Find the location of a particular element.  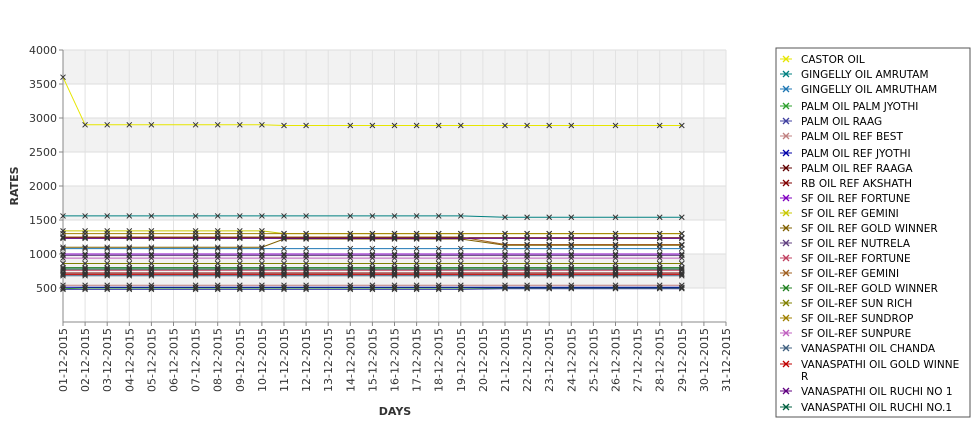

x-tick-label: 16-12-2015 is located at coordinates (395, 360).